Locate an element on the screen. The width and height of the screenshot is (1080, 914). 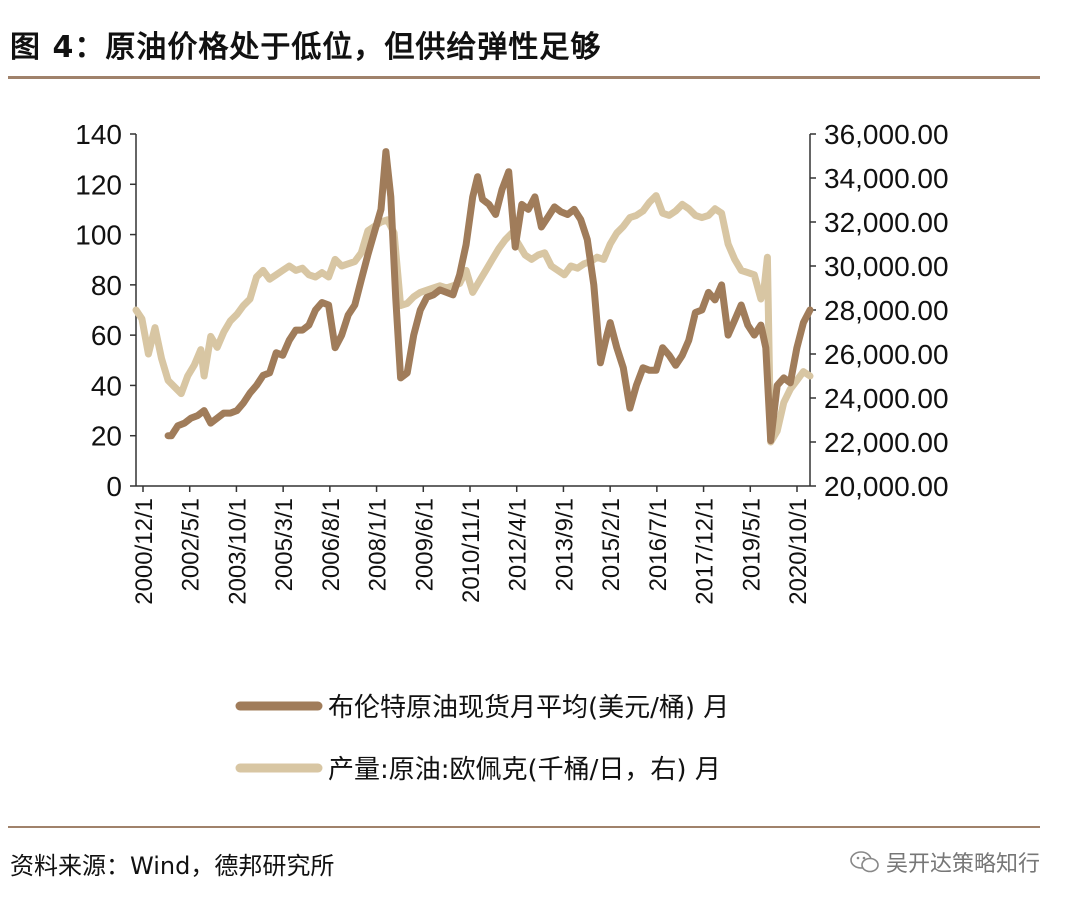
page-title: 图 4：原油价格处于低位，但供给弹性足够 is located at coordinates (306, 47).